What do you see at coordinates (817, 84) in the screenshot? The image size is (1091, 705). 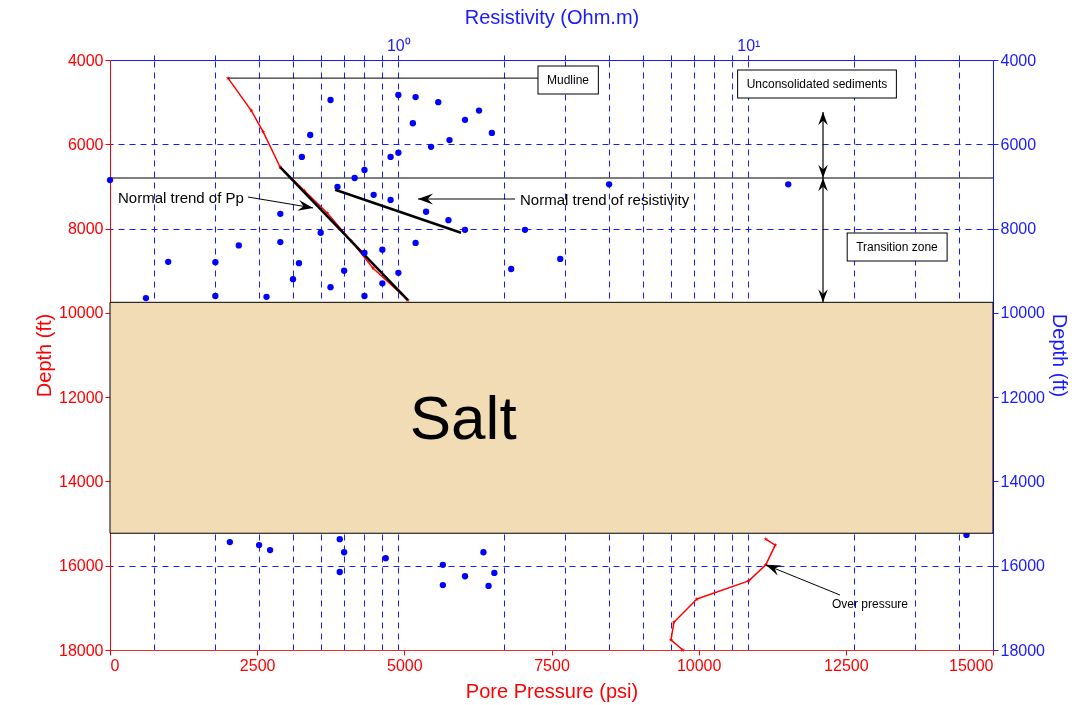 I see `annotation: Unconsolidated sediments` at bounding box center [817, 84].